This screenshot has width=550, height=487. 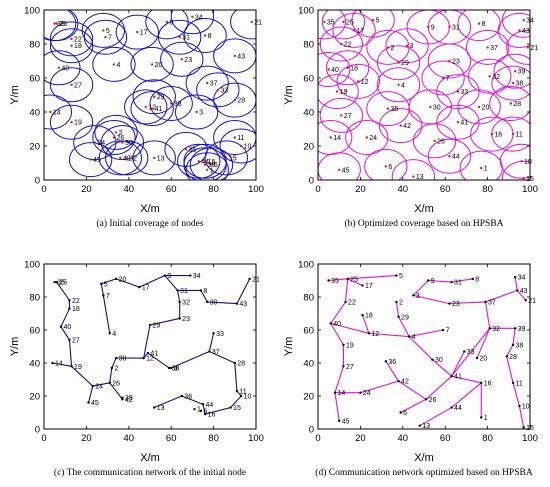 I want to click on node-label-17: 17, so click(x=146, y=288).